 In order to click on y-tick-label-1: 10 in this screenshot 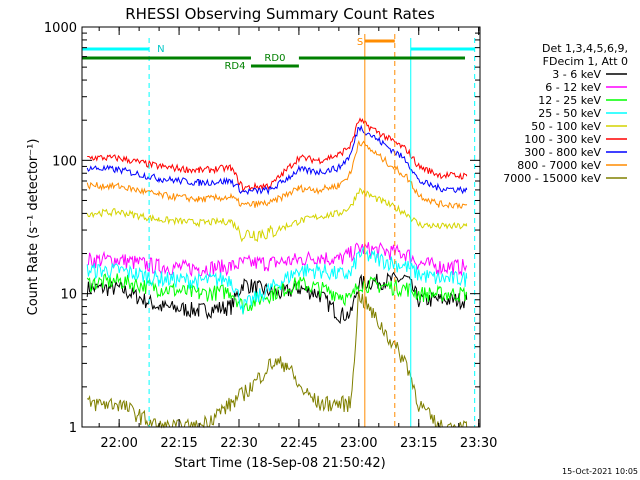, I will do `click(68, 295)`.